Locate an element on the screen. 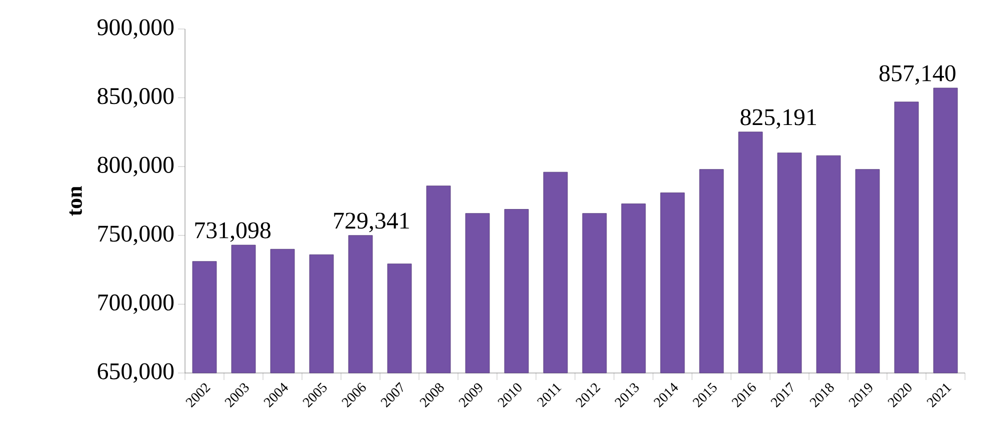 The height and width of the screenshot is (434, 987). data-label: 857,140 is located at coordinates (918, 75).